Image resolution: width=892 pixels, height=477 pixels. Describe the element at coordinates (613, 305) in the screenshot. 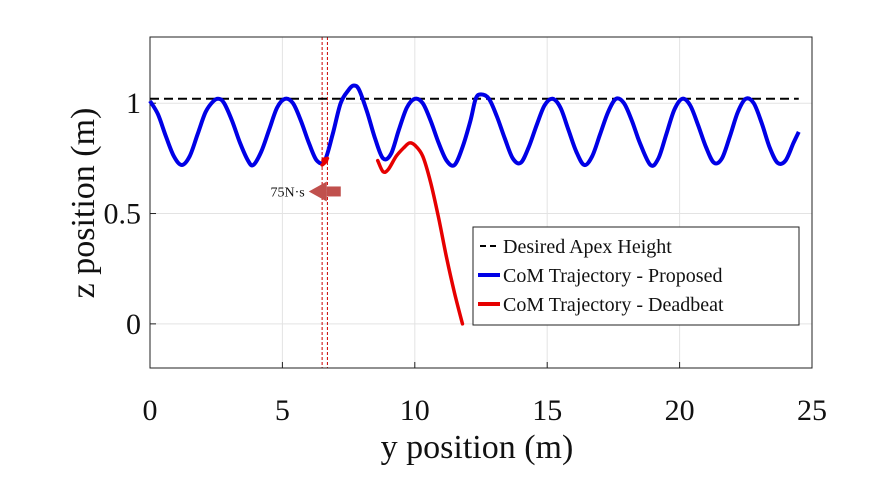

I see `legend-entry-deadbeat: CoM Trajectory - Deadbeat` at that location.